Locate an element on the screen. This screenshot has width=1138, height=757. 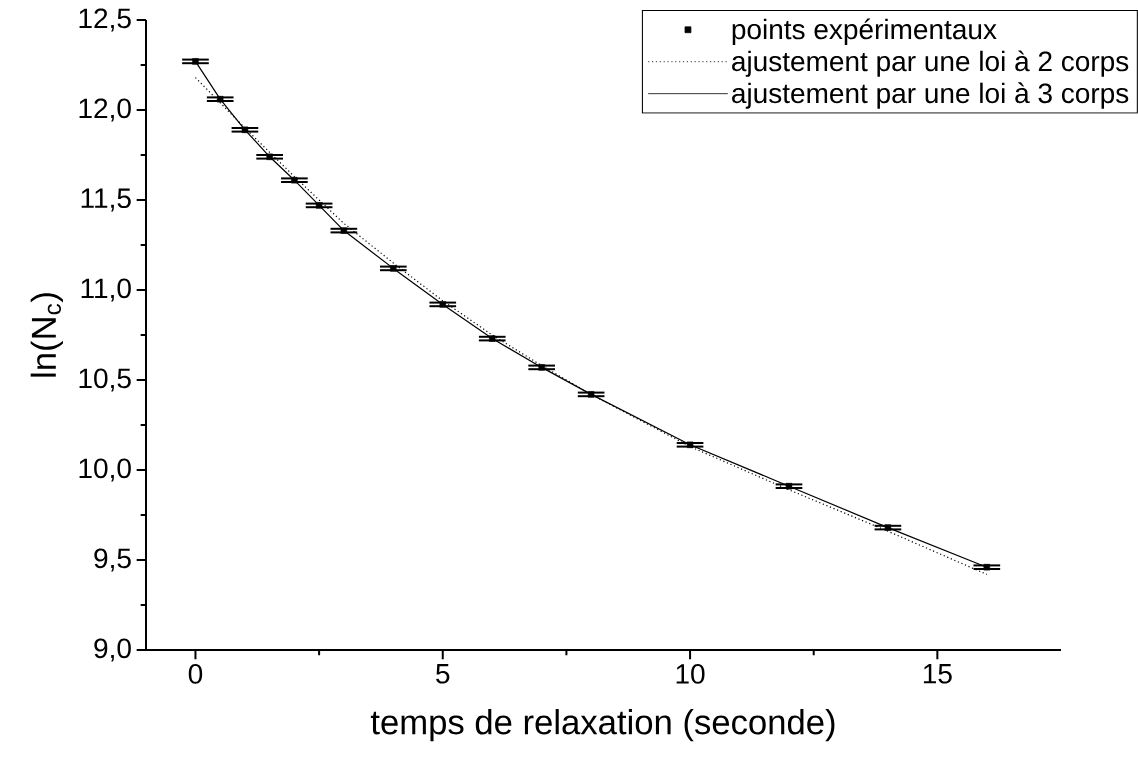
legend-label: ajustement par une loi à 3 corps is located at coordinates (930, 95).